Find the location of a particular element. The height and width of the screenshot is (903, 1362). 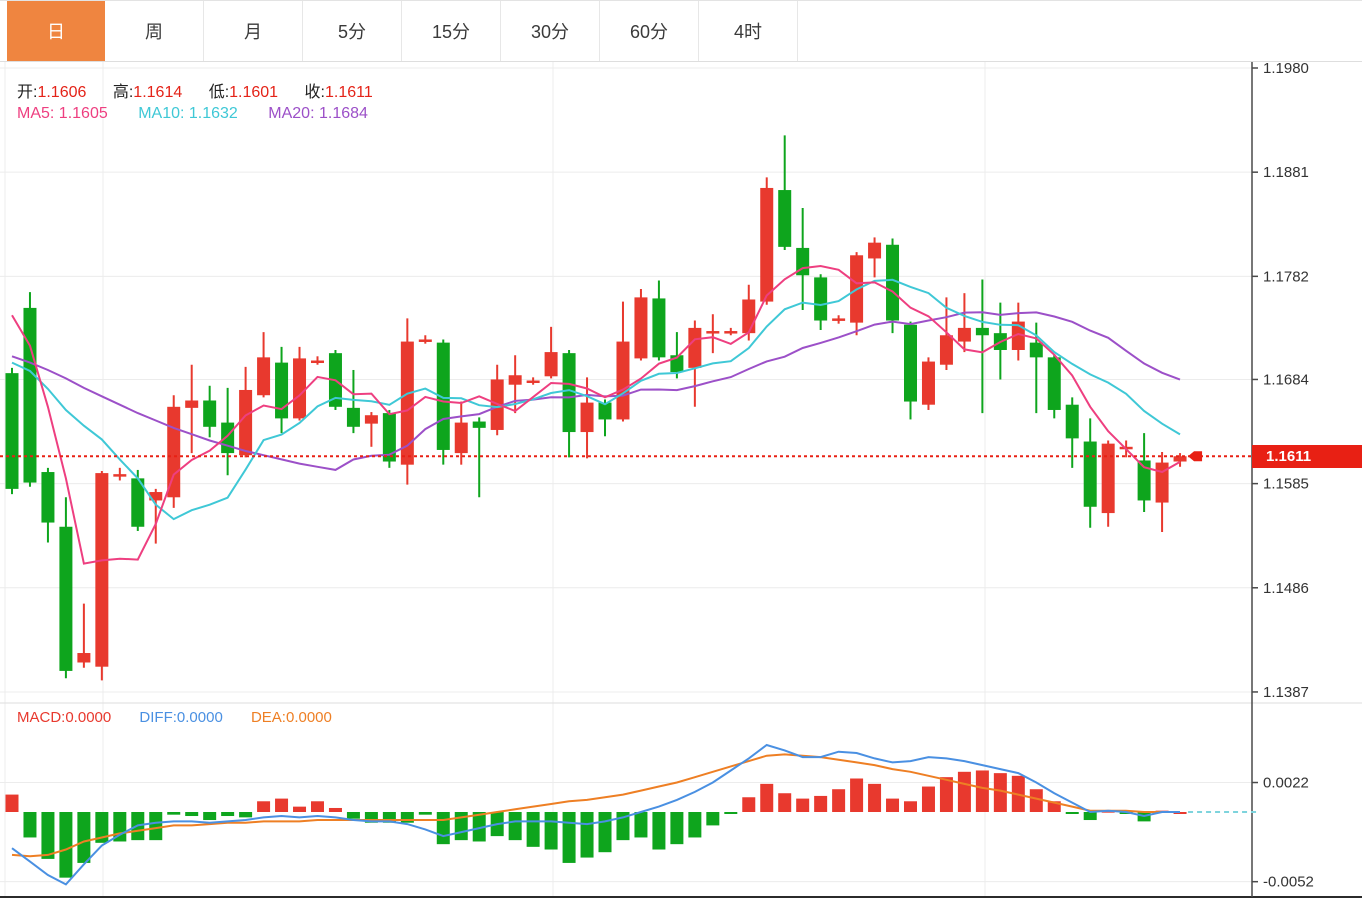

ma5-label: MA5: is located at coordinates (36, 113).